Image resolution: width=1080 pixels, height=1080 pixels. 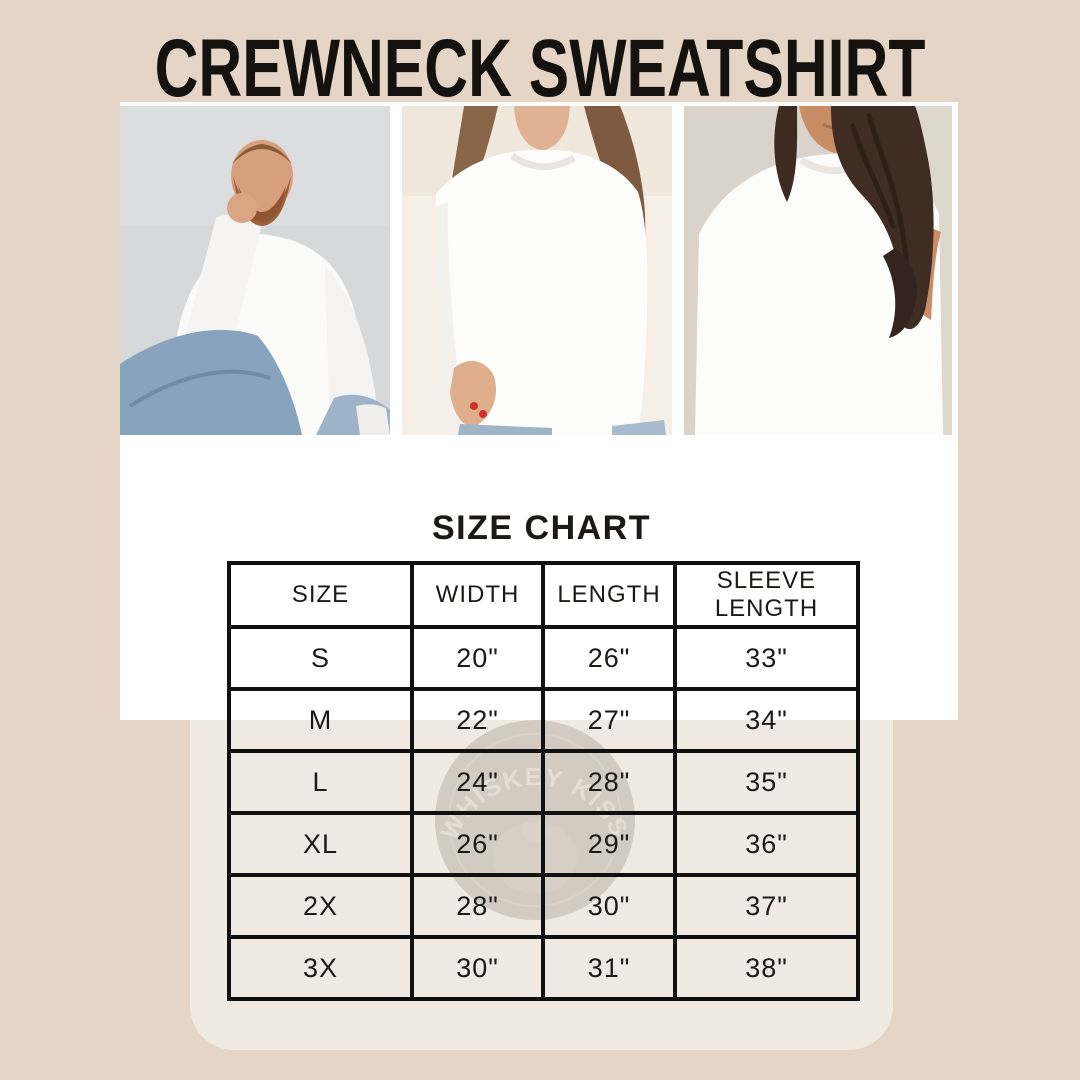 I want to click on cell-size: 2X, so click(x=320, y=906).